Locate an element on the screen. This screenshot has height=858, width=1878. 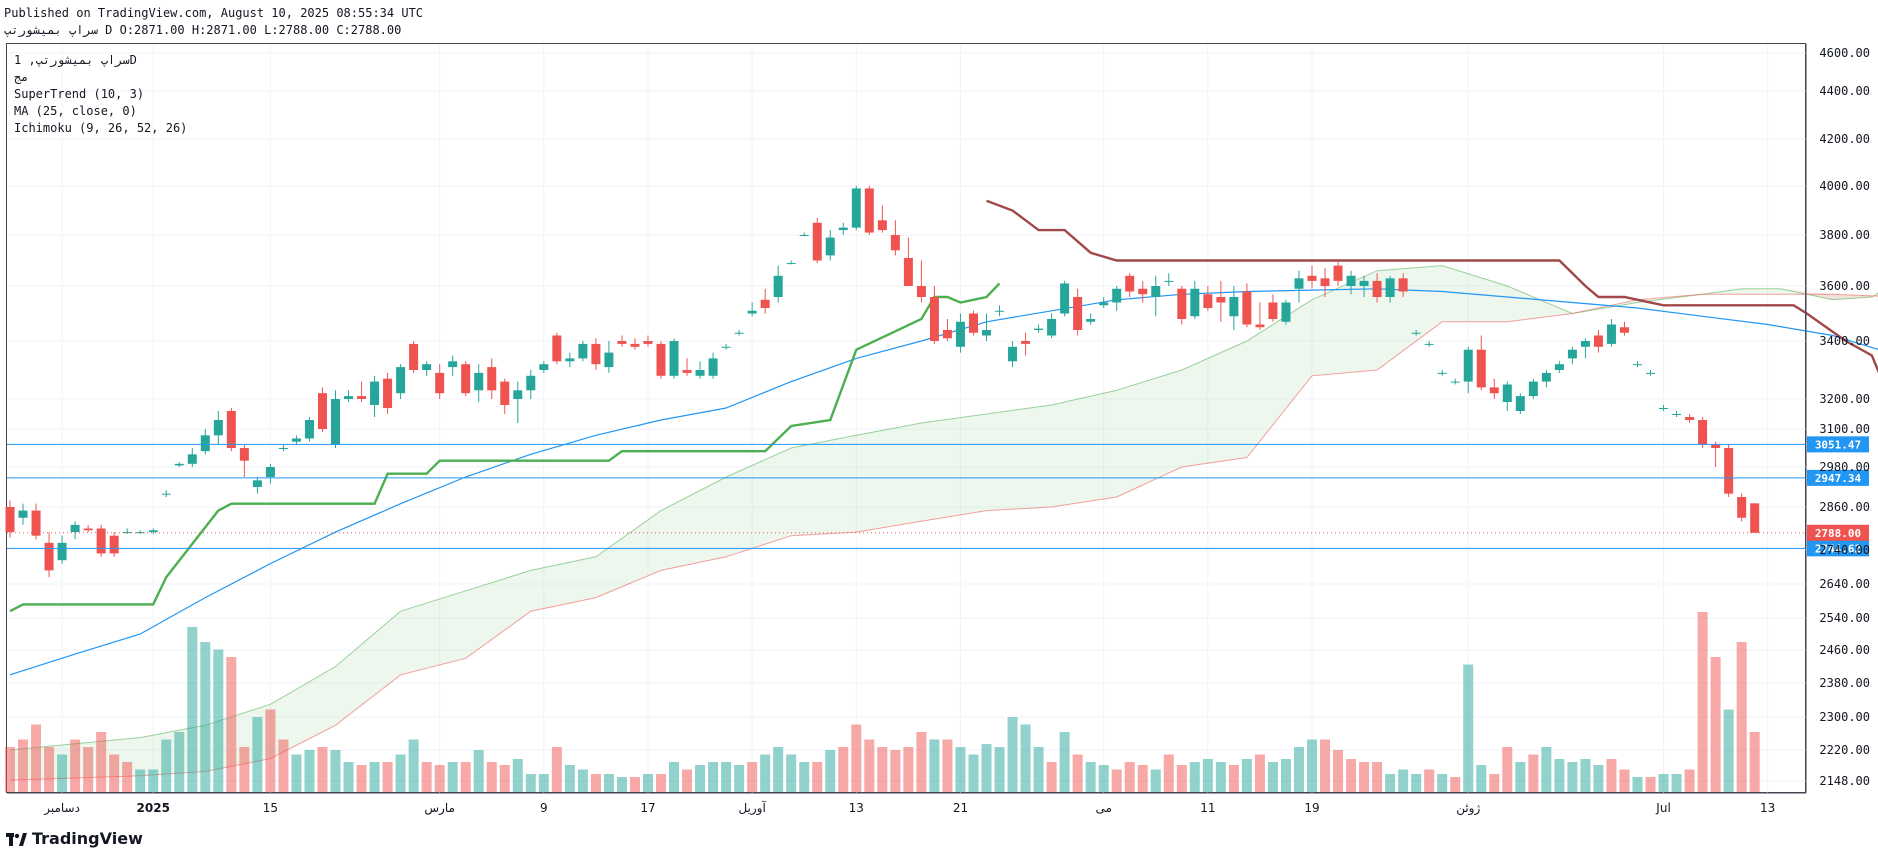
price-tick-label: 2148.00 is located at coordinates (1844, 781).